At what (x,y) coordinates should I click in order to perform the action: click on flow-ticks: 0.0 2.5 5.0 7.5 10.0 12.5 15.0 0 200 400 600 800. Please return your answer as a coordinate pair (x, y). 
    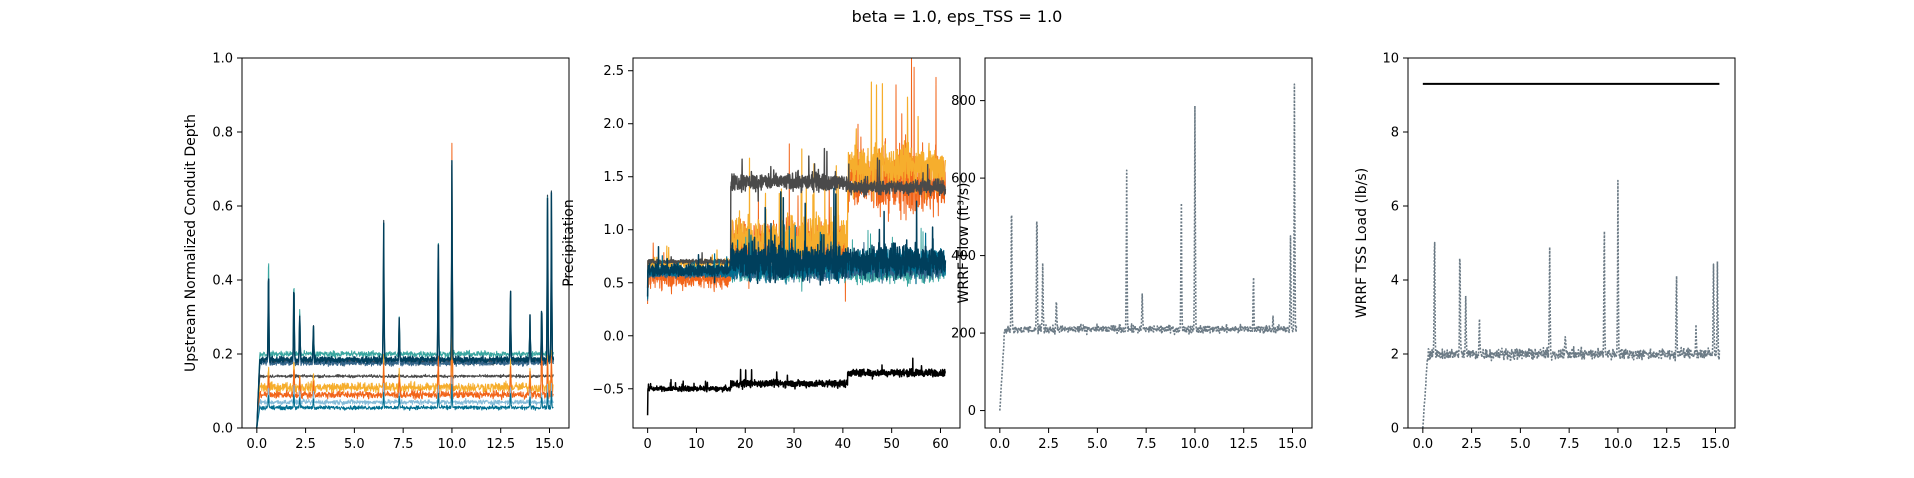
    Looking at the image, I should click on (1129, 273).